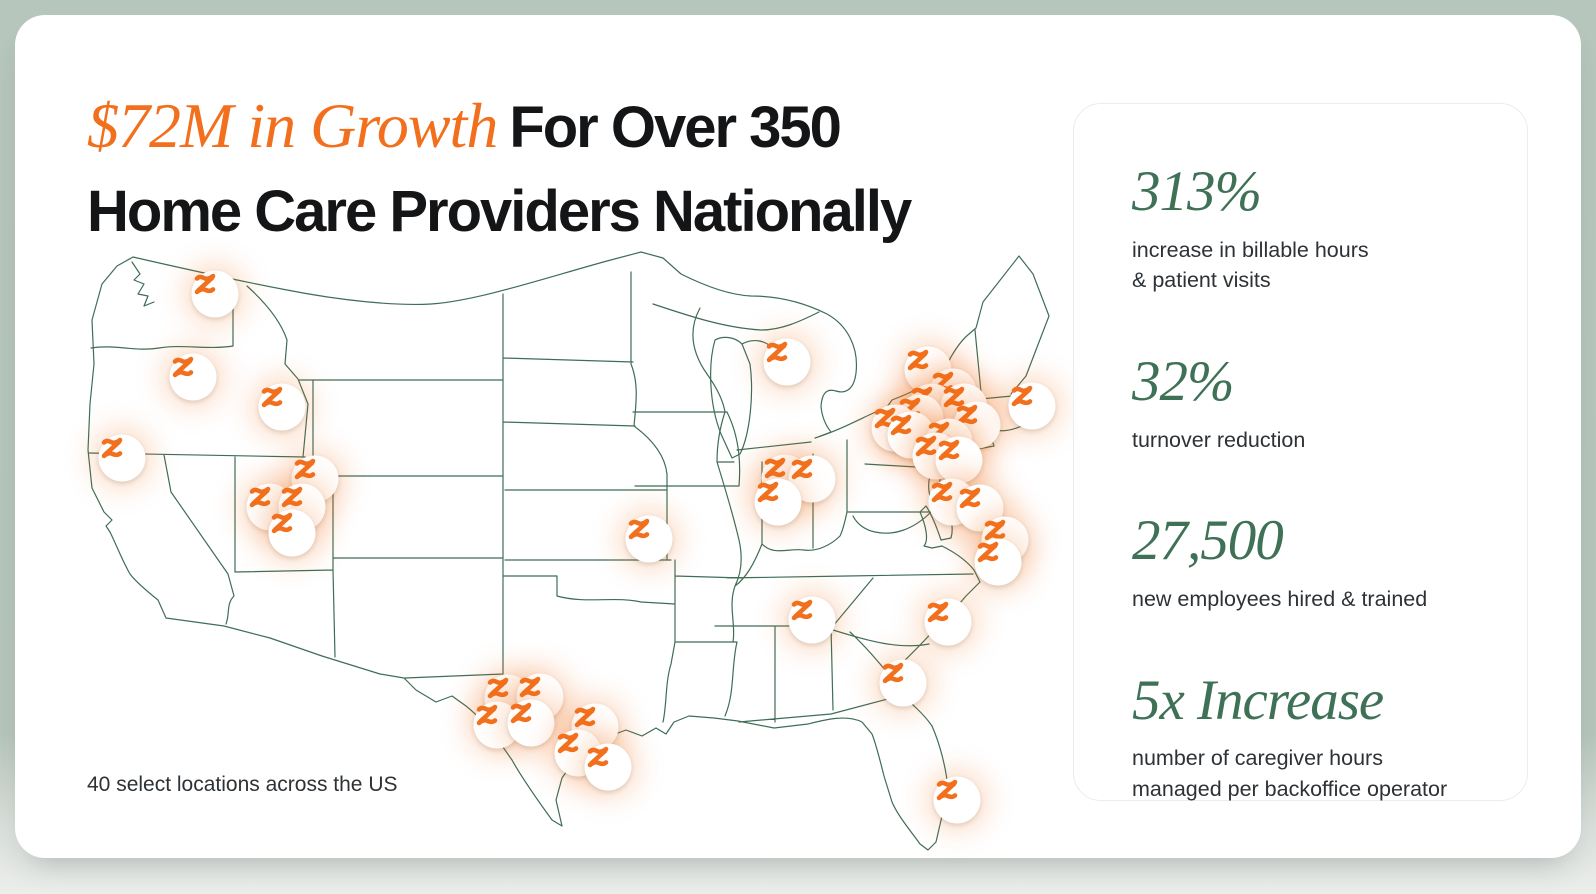  I want to click on stat-value: 27,500, so click(1208, 541).